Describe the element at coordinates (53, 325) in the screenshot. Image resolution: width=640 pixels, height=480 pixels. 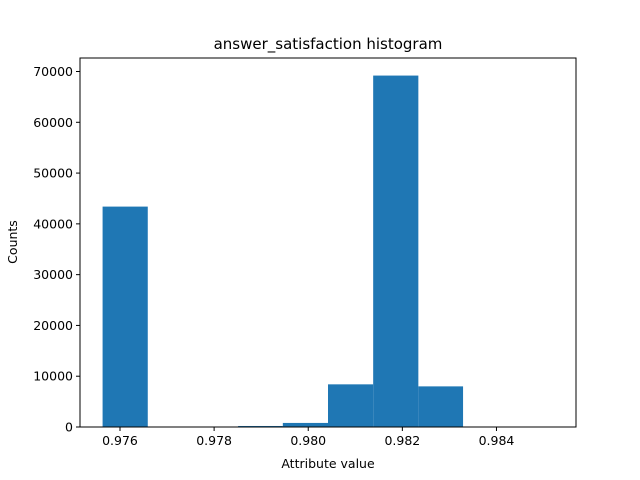
I see `y-tick-label: 20000` at that location.